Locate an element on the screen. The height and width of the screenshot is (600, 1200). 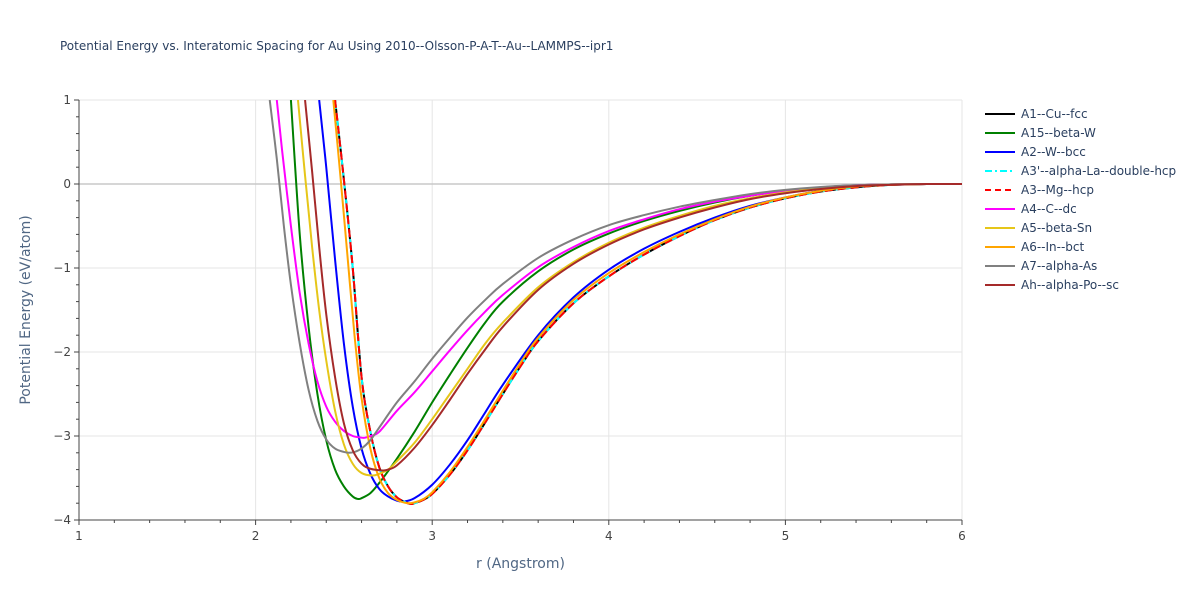
legend-item-a1-cu-fcc: A1--Cu--fcc is located at coordinates (1036, 114).